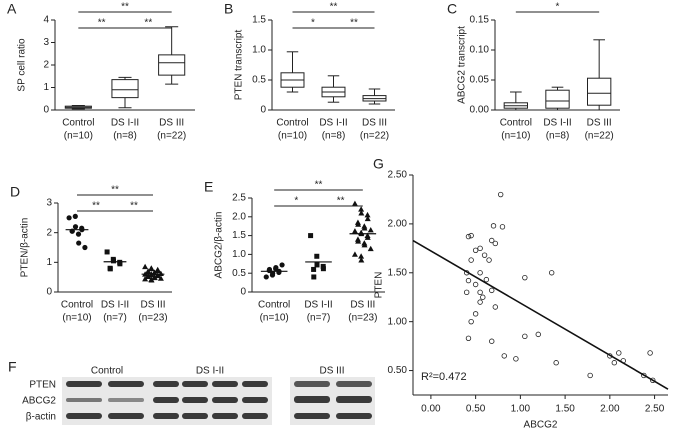  What do you see at coordinates (39, 401) in the screenshot?
I see `blot-row: ABCG2` at bounding box center [39, 401].